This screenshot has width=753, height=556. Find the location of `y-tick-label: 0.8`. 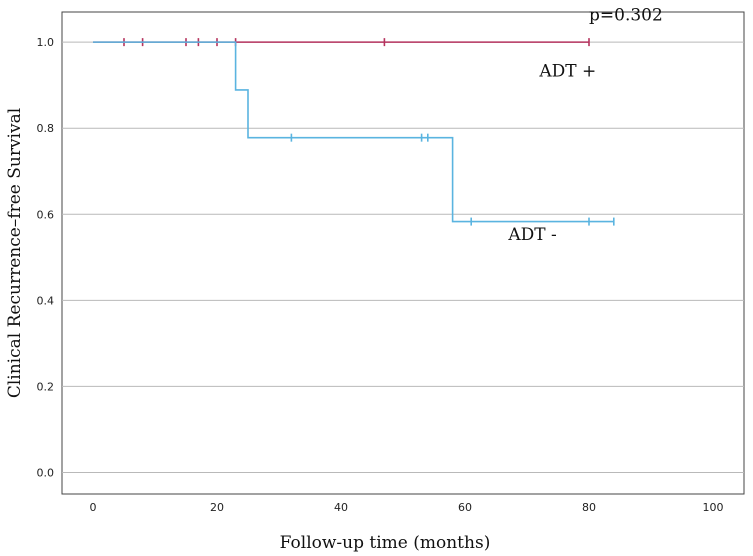

y-tick-label: 0.8 is located at coordinates (46, 128).